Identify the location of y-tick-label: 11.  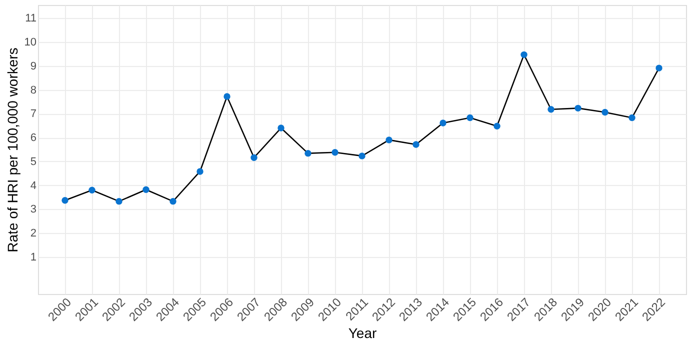
(30, 18).